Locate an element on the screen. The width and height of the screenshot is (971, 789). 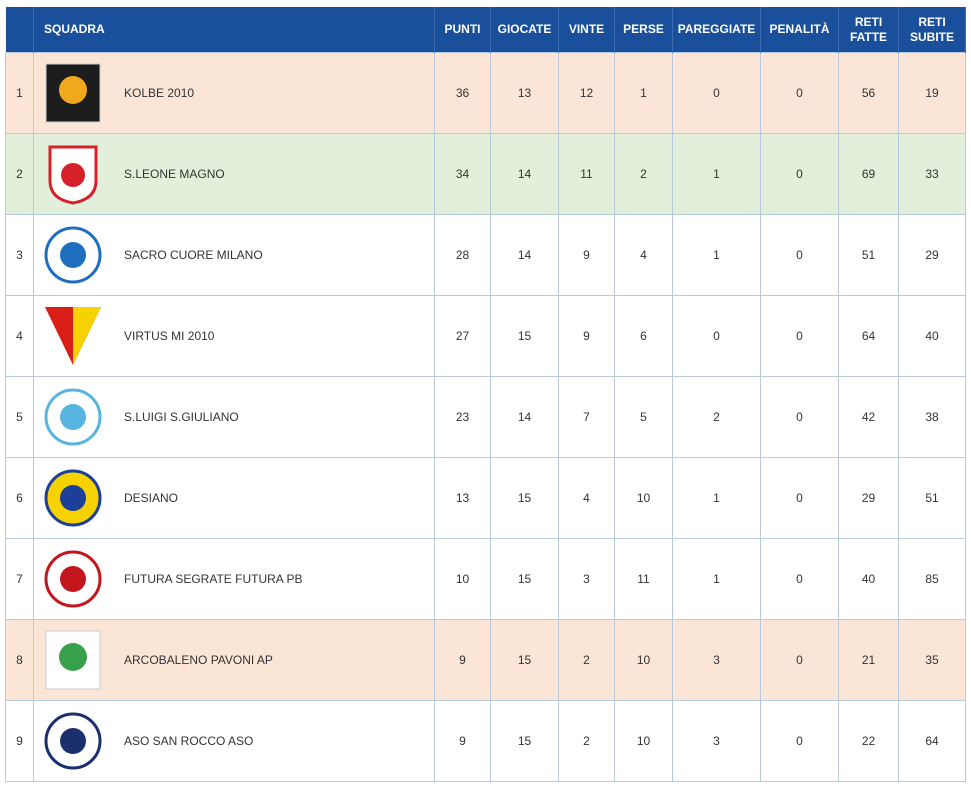
column-header: SQUADRA is located at coordinates (234, 30).